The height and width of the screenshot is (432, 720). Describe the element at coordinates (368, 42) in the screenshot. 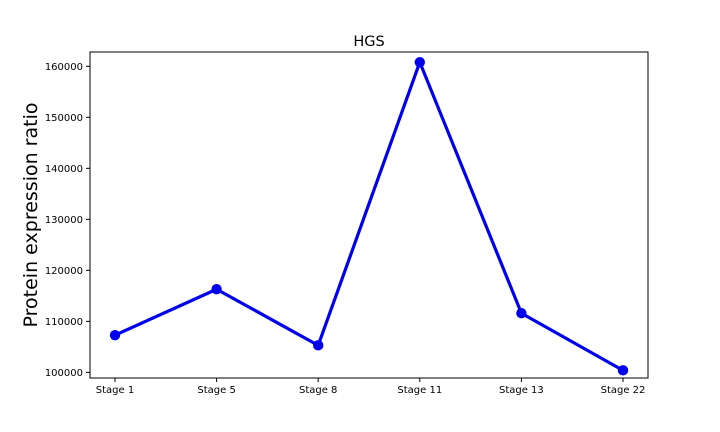

I see `chart-title: HGS` at that location.